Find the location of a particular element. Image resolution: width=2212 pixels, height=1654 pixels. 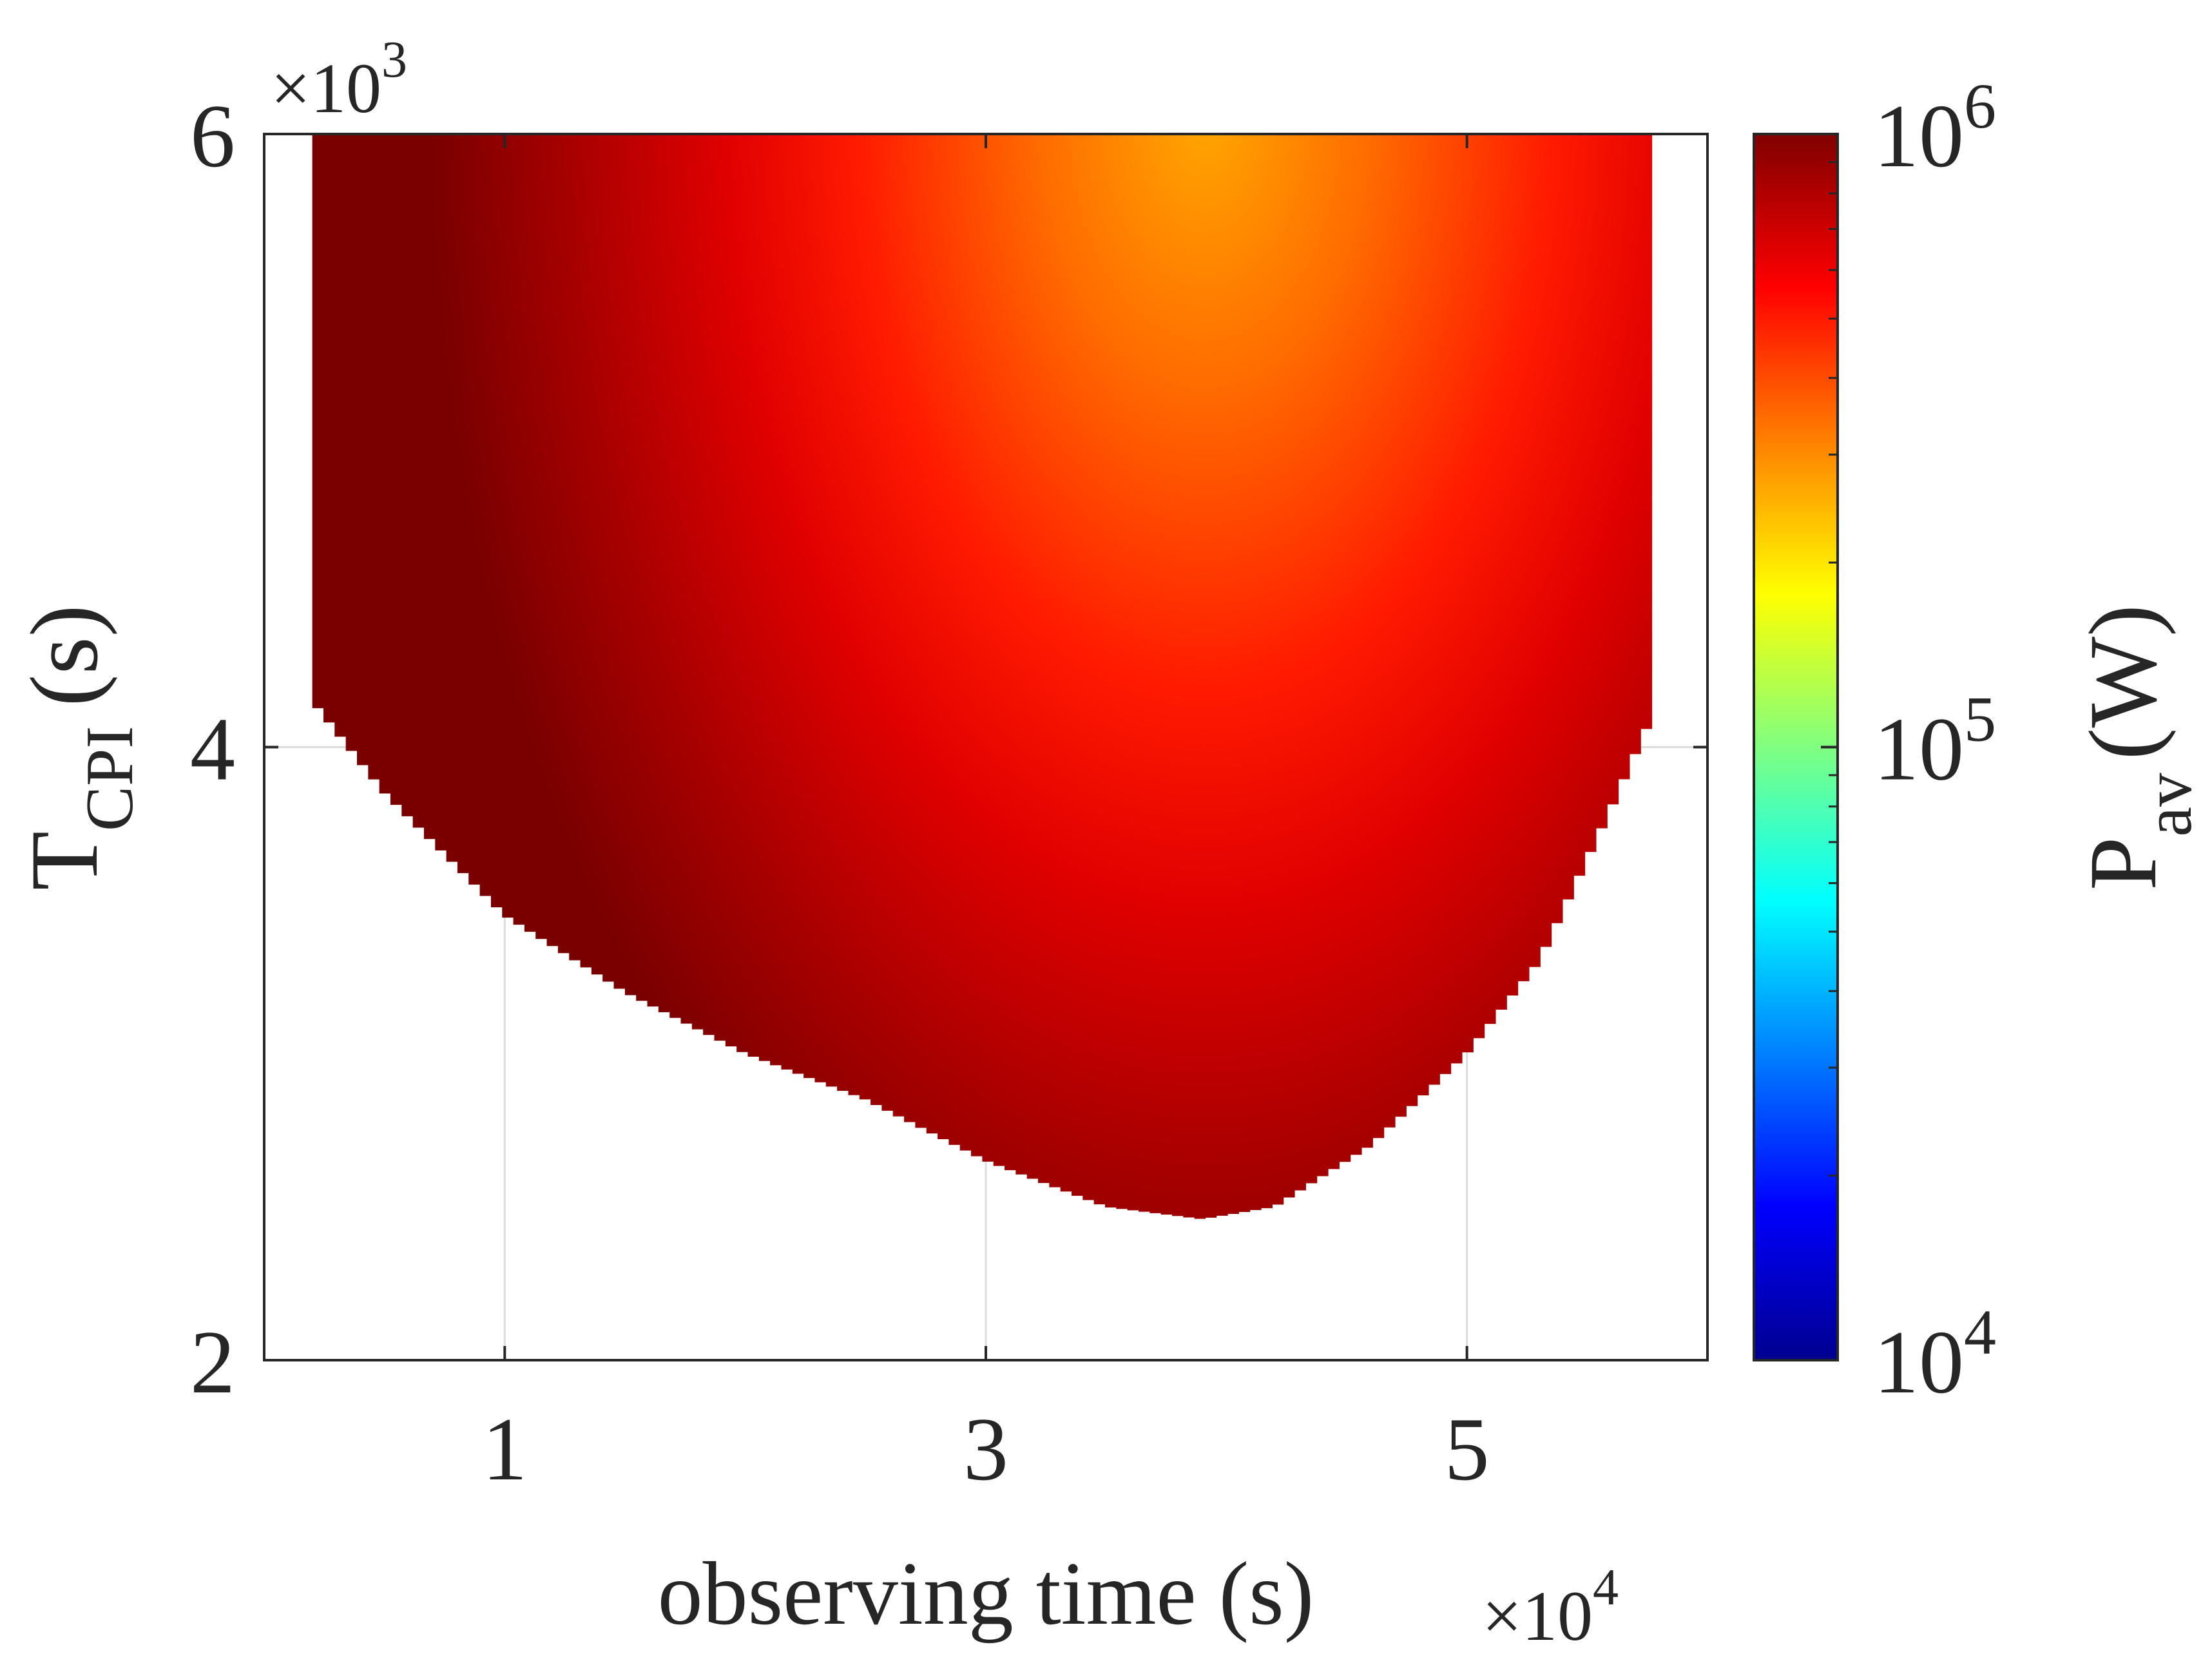

y-label-sub: CPI is located at coordinates (109, 779).